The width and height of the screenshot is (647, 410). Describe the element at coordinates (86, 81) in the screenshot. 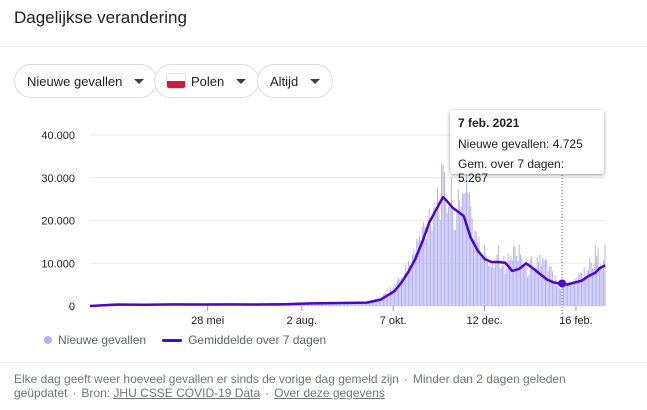

I see `metric-dropdown: Nieuwe gevallen` at that location.